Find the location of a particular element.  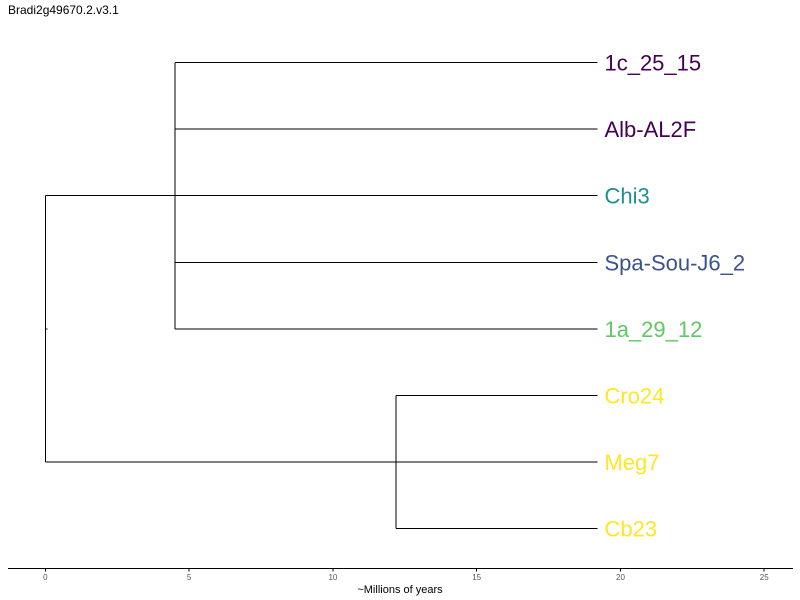

axis-tick-label-20: 20 is located at coordinates (620, 577).